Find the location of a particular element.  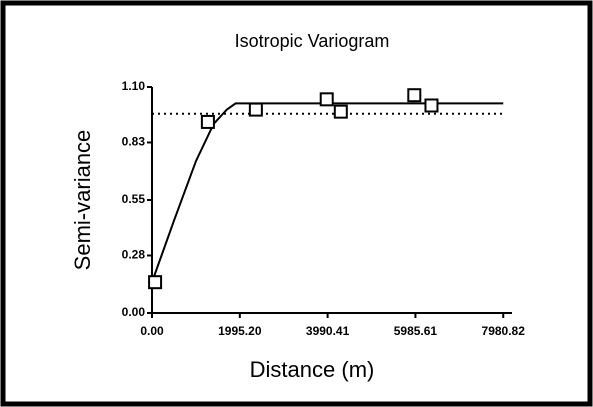

y-tick-label: 0.83 is located at coordinates (134, 142).